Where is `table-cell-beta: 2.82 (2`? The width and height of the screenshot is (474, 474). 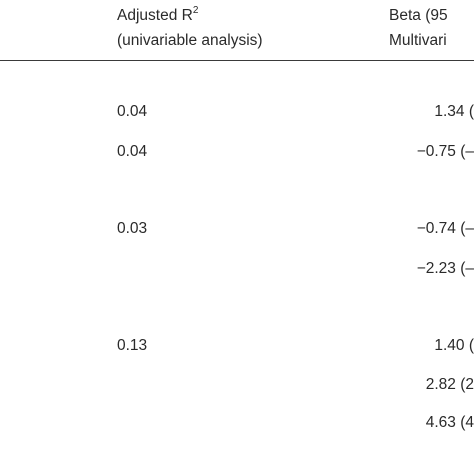 table-cell-beta: 2.82 (2 is located at coordinates (449, 384).